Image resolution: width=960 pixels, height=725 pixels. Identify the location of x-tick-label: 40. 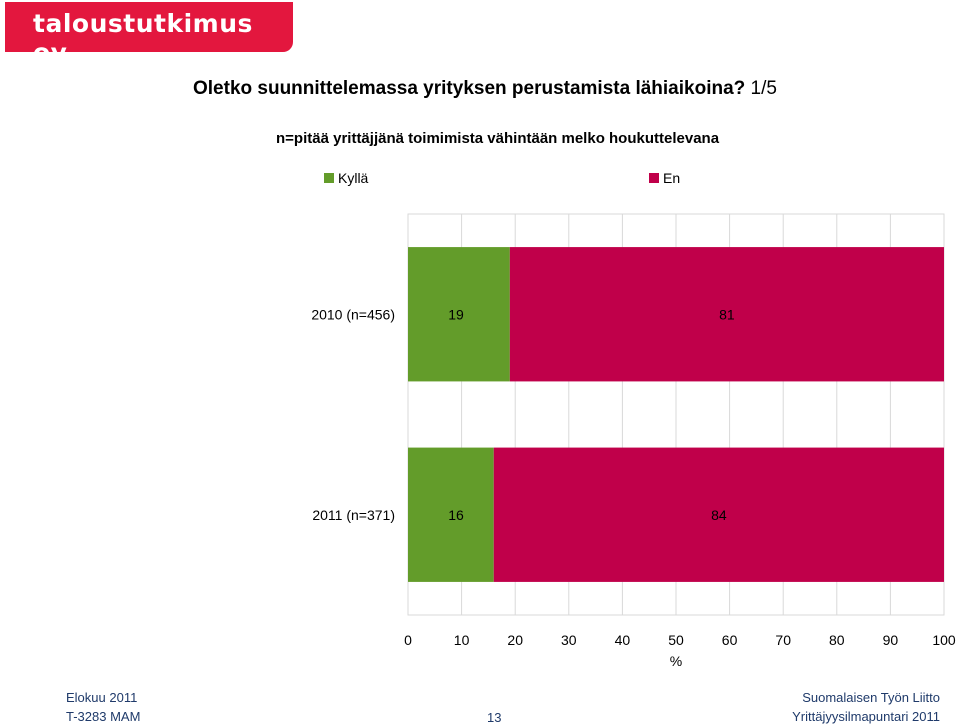
(623, 640).